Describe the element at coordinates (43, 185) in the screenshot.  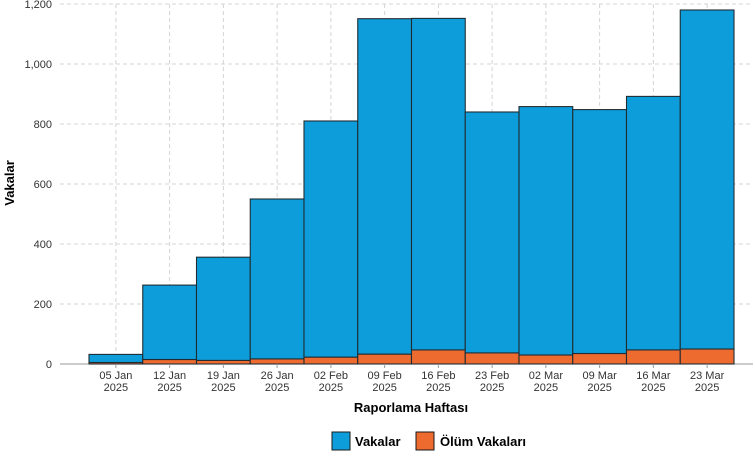
I see `y-tick-label: 600` at that location.